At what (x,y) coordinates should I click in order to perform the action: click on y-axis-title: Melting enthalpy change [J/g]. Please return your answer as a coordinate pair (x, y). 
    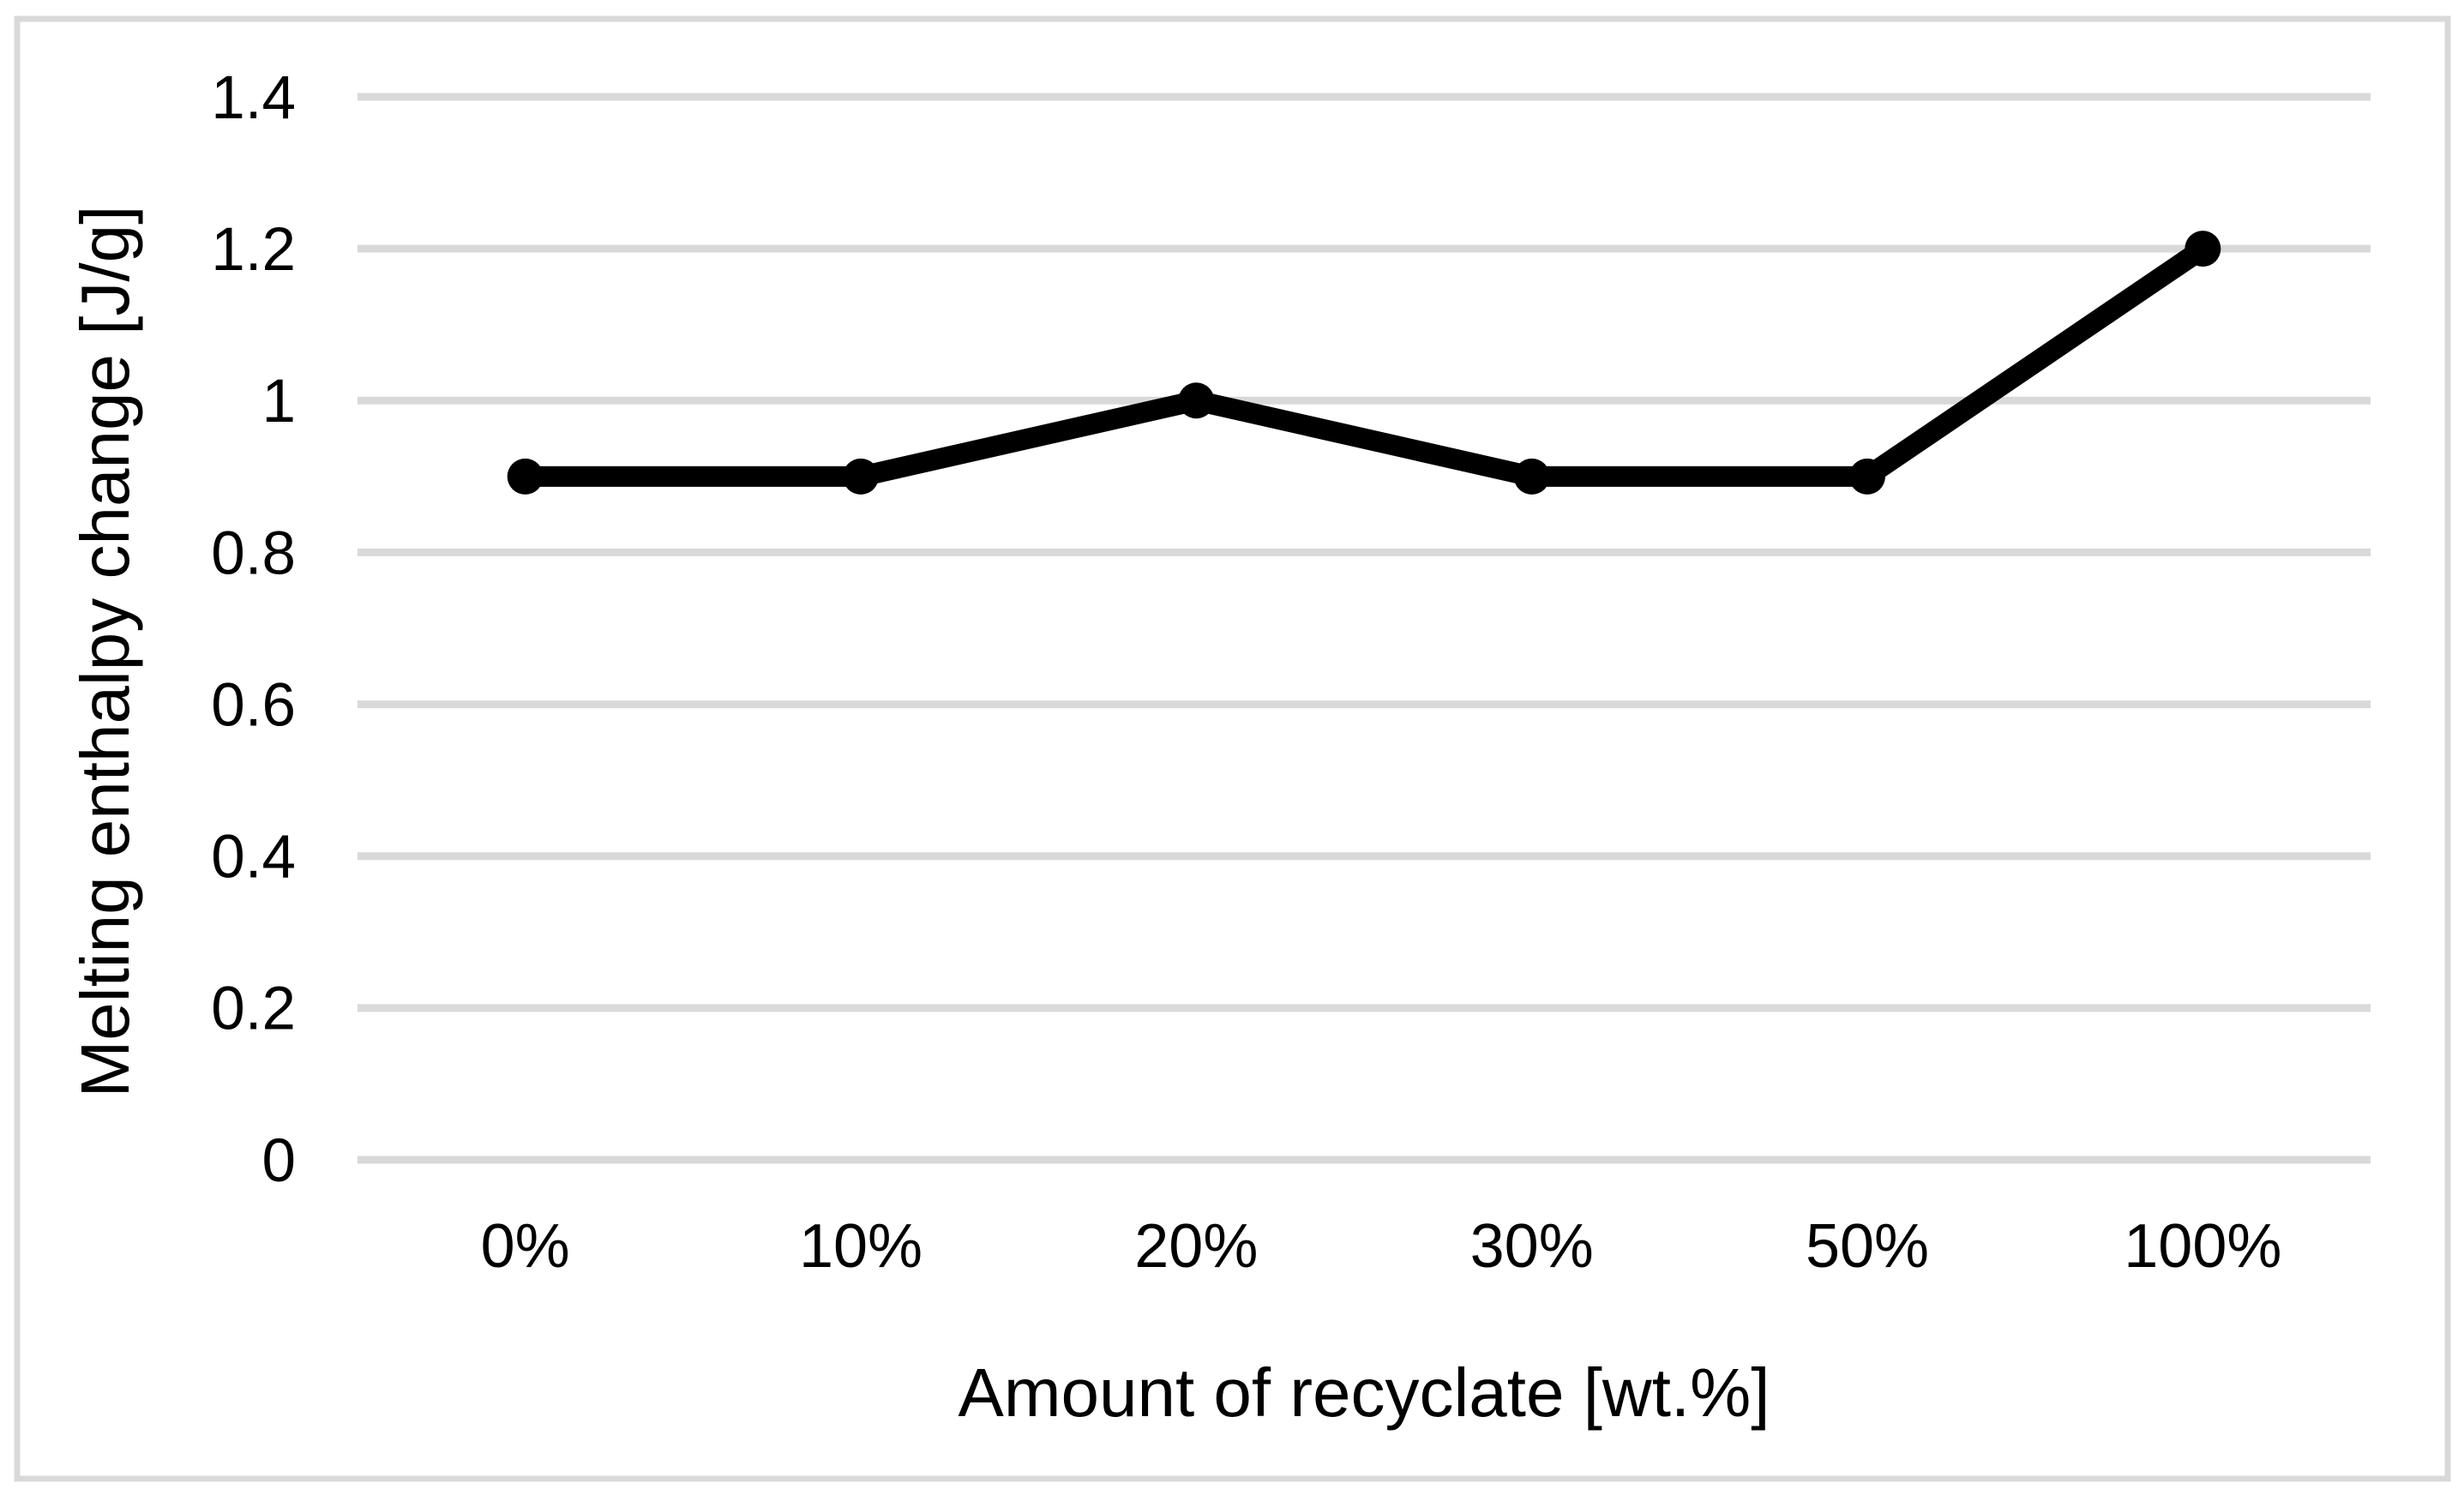
    Looking at the image, I should click on (105, 652).